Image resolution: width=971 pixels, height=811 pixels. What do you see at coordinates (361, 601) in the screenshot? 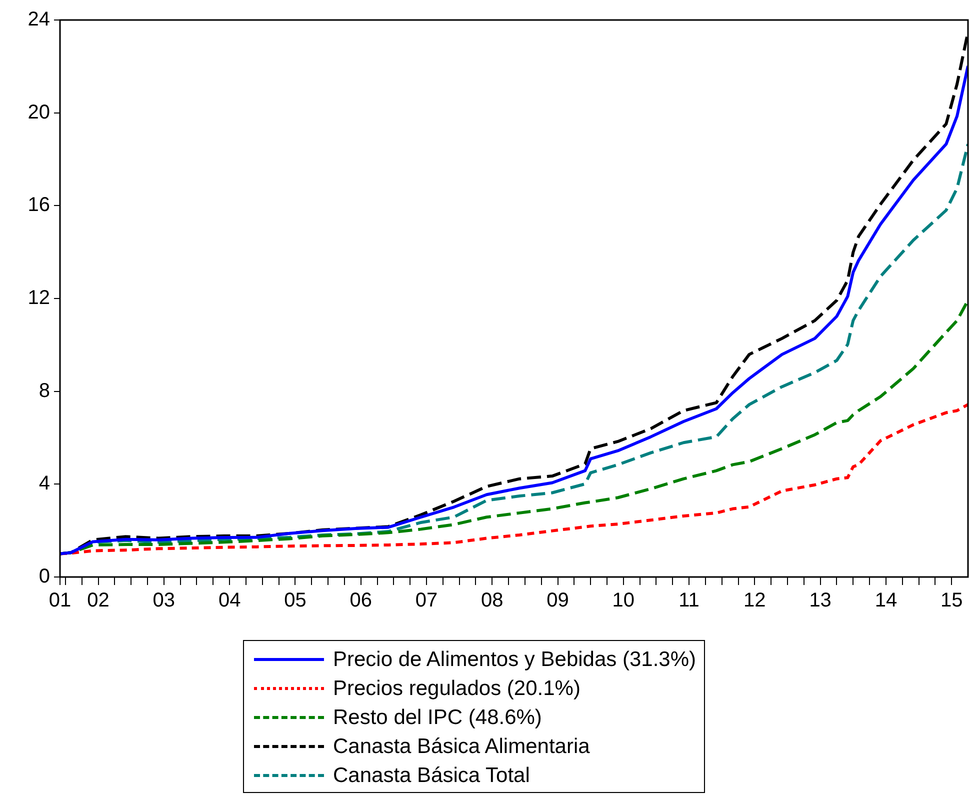
I see `x-tick-label: 06` at bounding box center [361, 601].